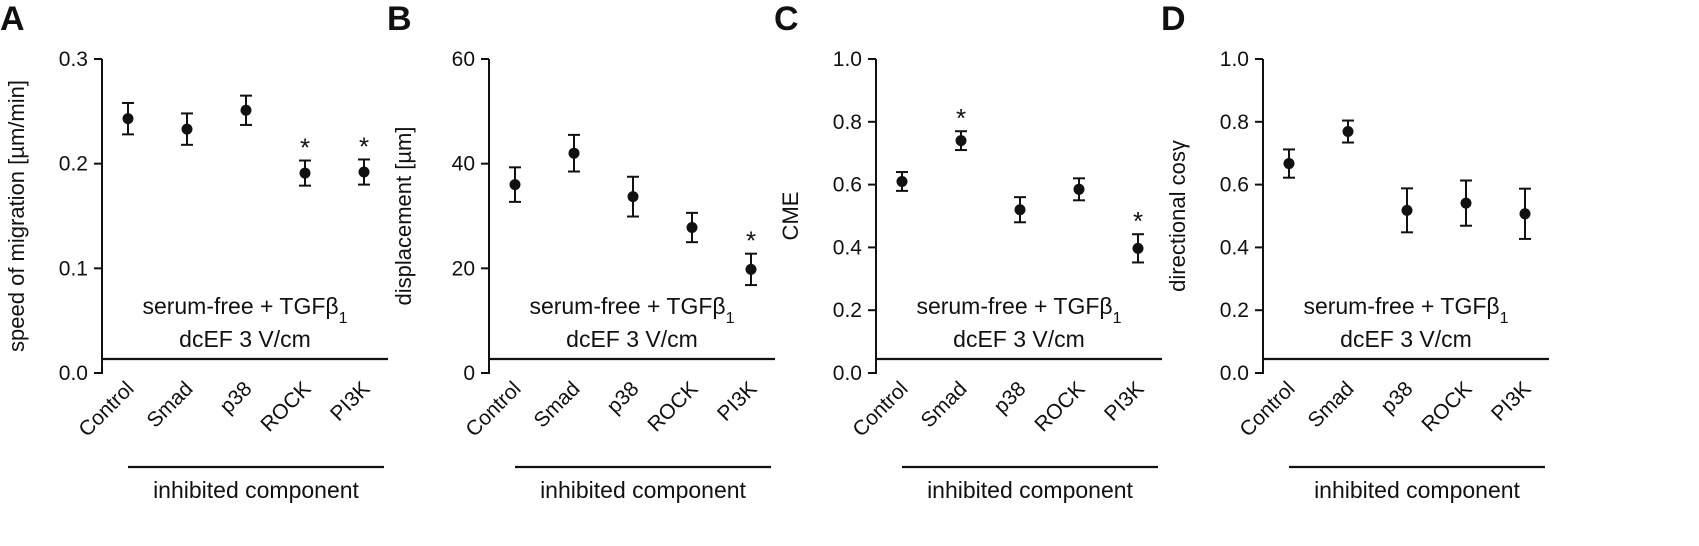 The height and width of the screenshot is (546, 1699). I want to click on y-tick-label: 40, so click(463, 164).